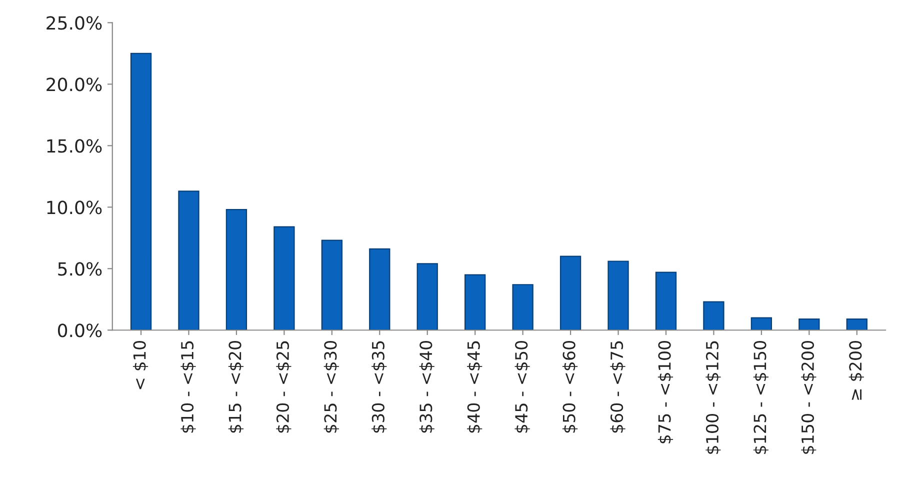 The width and height of the screenshot is (899, 504). I want to click on x-tick-label: $40 - <$45, so click(474, 387).